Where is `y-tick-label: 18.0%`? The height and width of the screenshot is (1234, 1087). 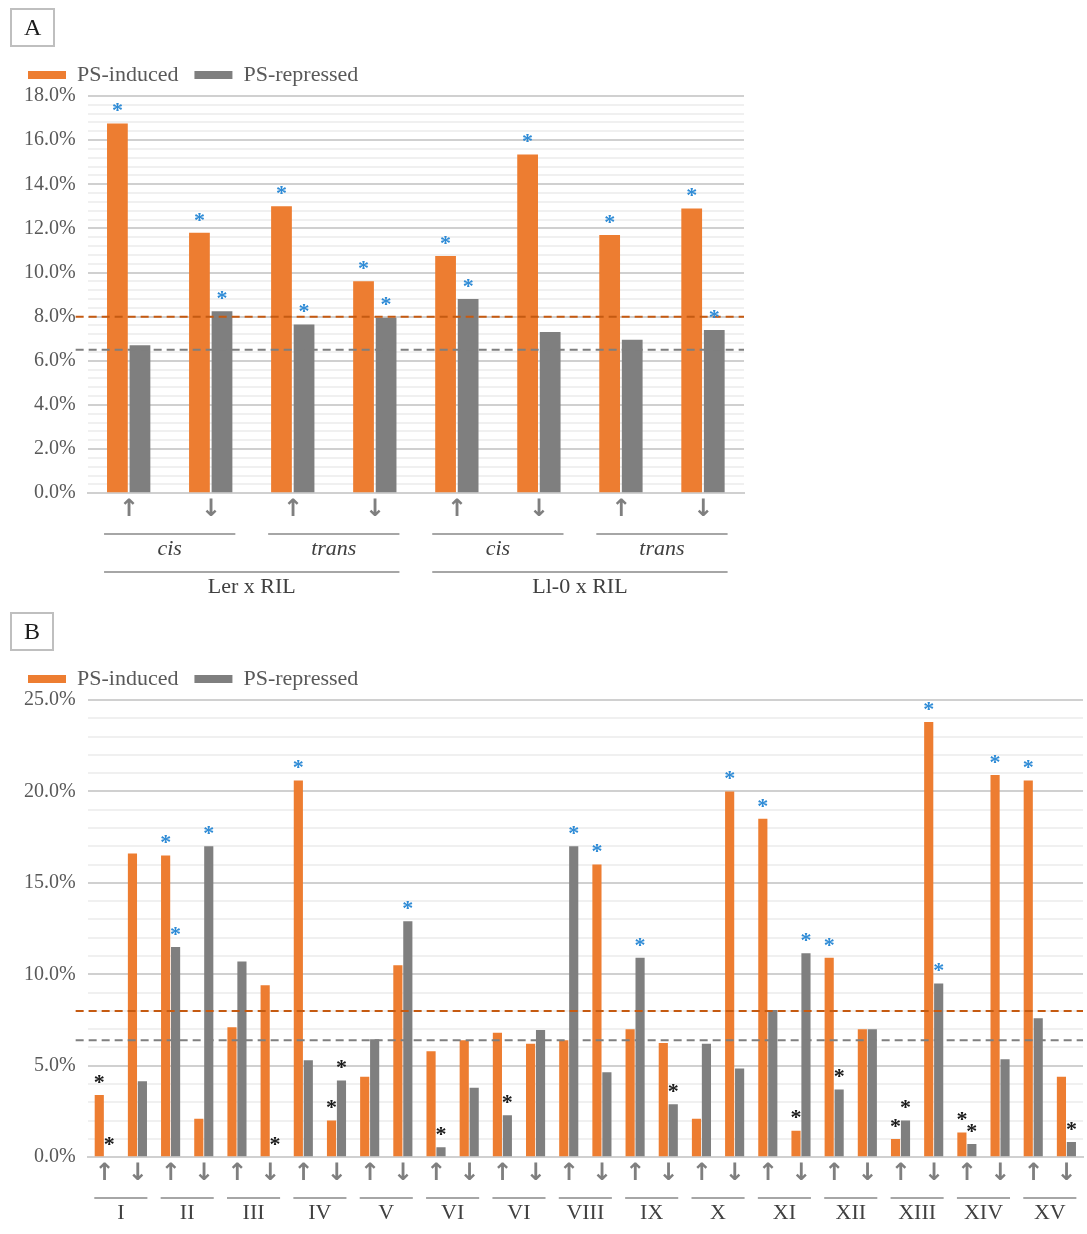
y-tick-label: 18.0% is located at coordinates (49, 94).